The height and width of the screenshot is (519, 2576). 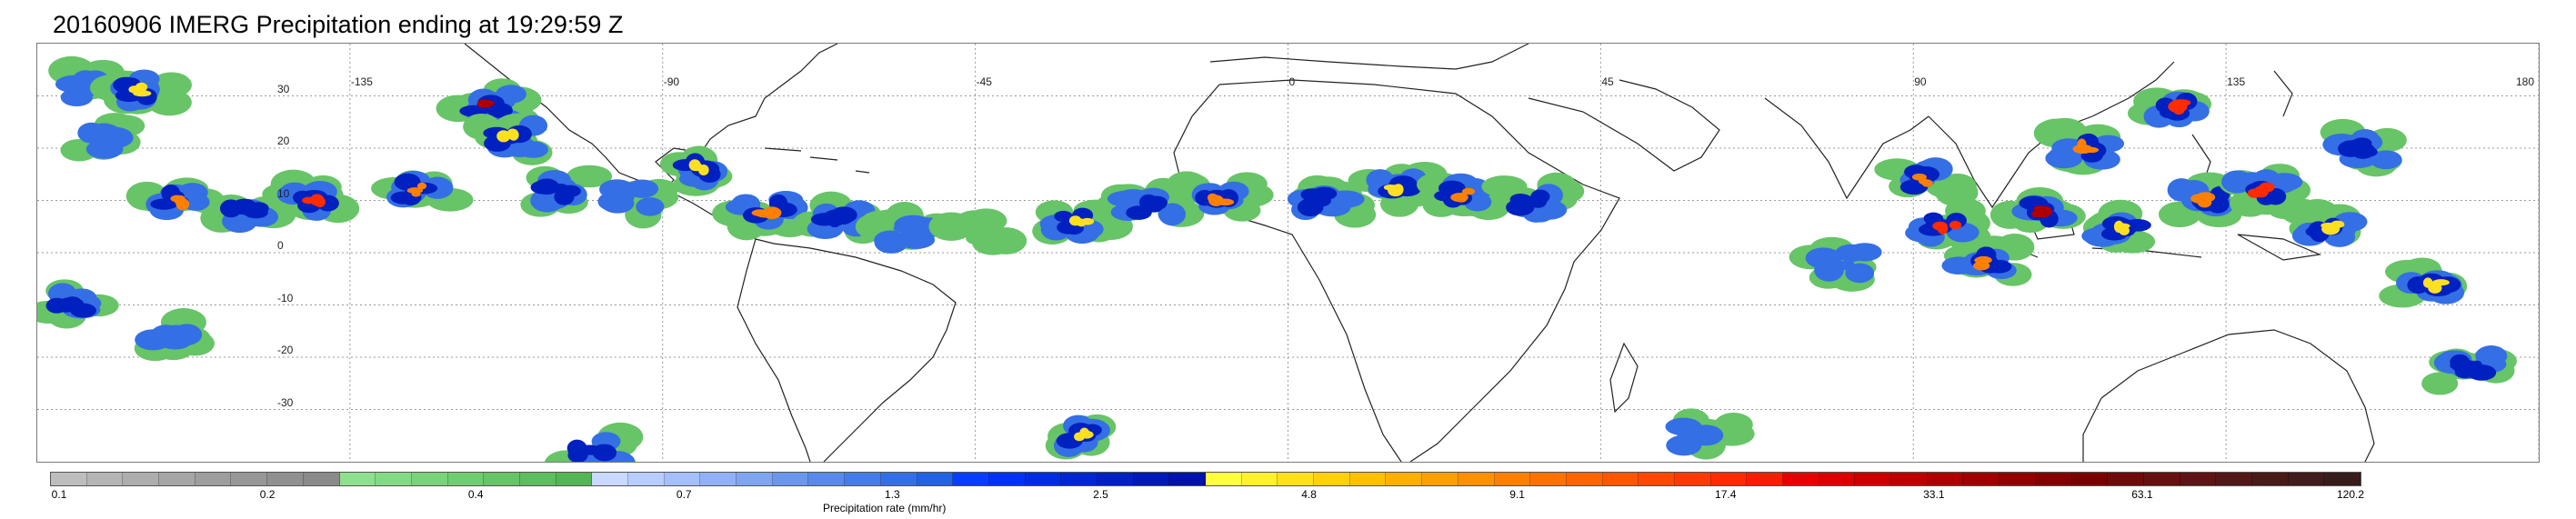 What do you see at coordinates (1100, 494) in the screenshot?
I see `colorbar-tick-label: 2.5` at bounding box center [1100, 494].